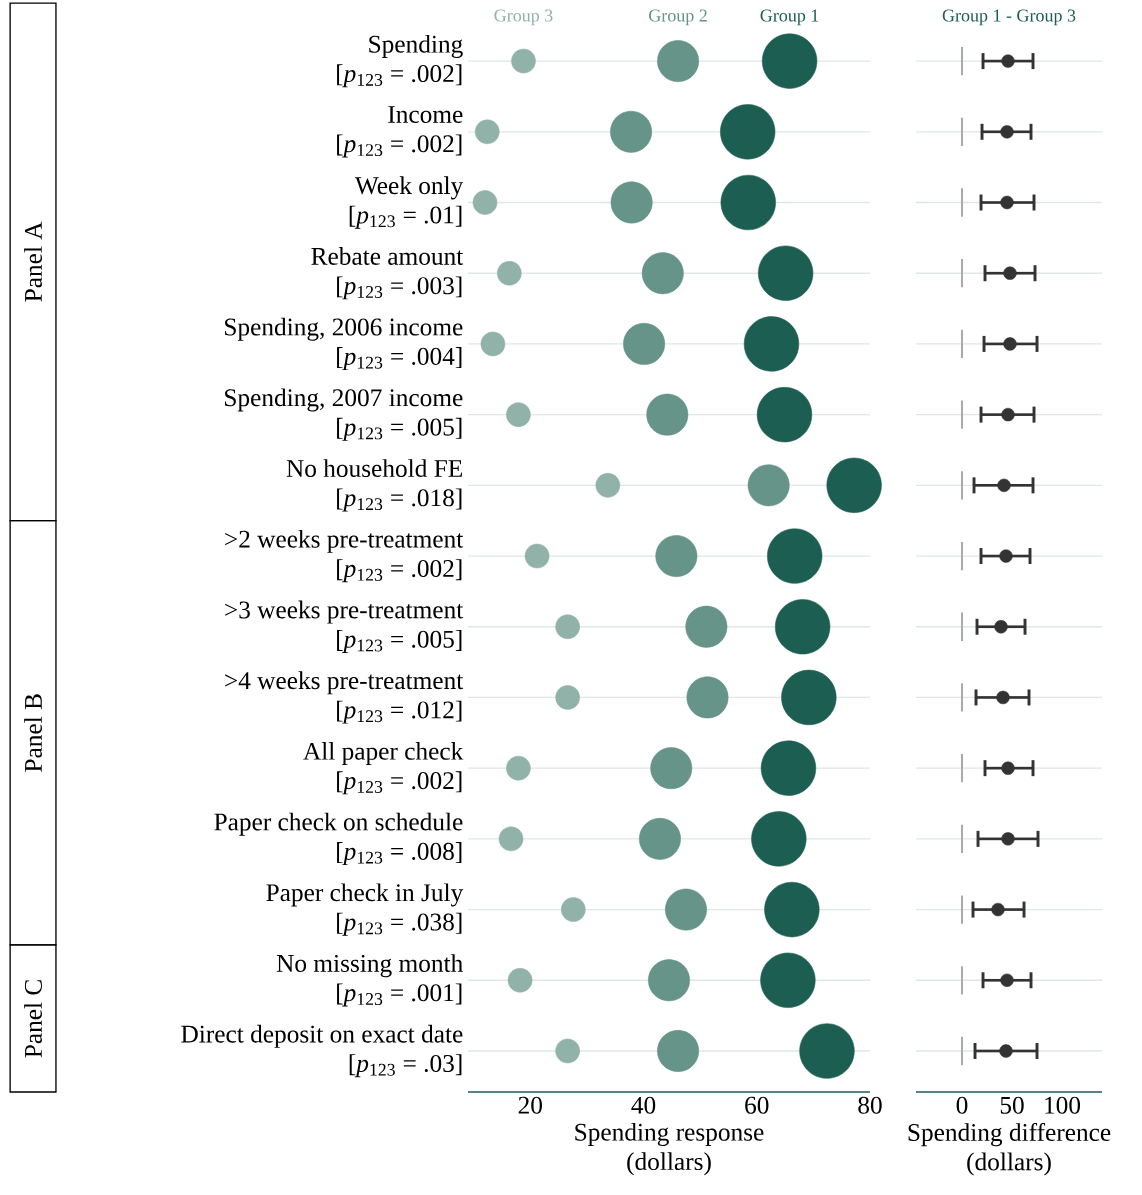  Describe the element at coordinates (870, 1105) in the screenshot. I see `x-tick-label: 80` at that location.